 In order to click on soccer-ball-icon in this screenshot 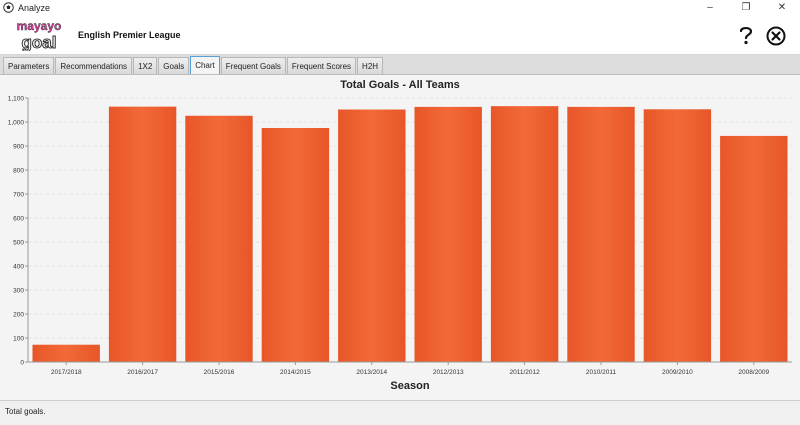, I will do `click(8, 7)`.